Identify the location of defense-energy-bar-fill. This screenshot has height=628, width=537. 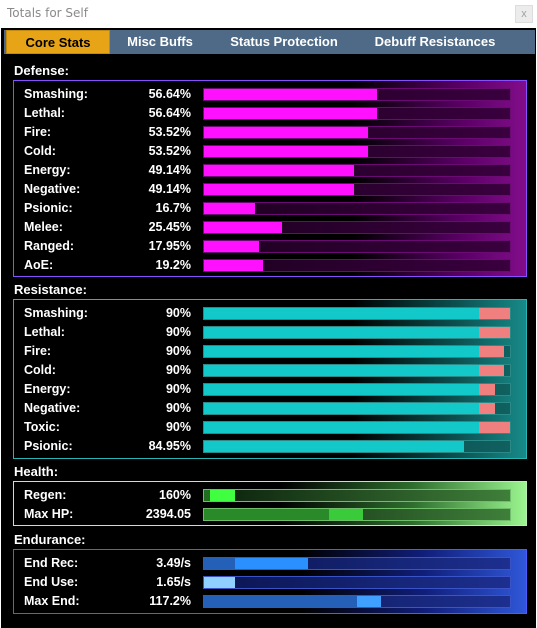
(279, 170).